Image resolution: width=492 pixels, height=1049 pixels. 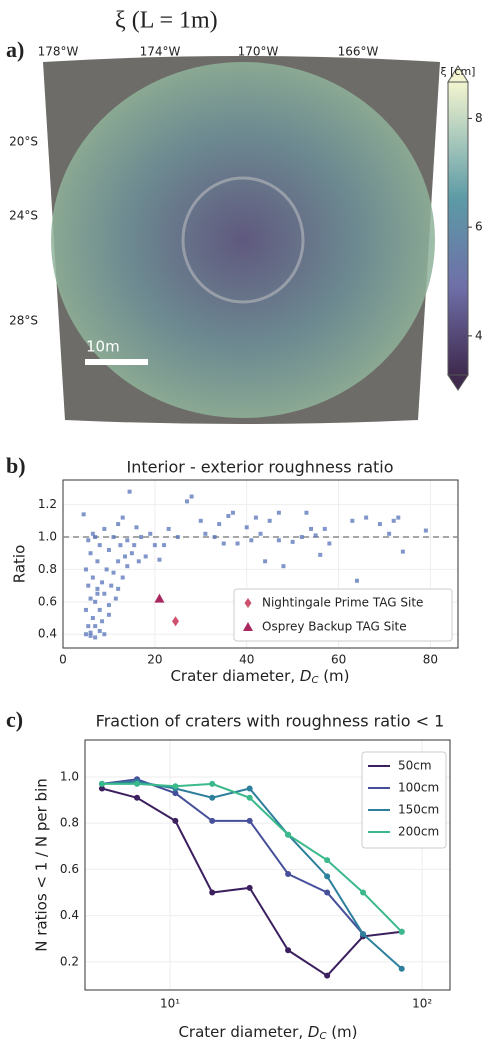 I want to click on x-axis-label: Crater diameter, DC (m), so click(x=259, y=677).